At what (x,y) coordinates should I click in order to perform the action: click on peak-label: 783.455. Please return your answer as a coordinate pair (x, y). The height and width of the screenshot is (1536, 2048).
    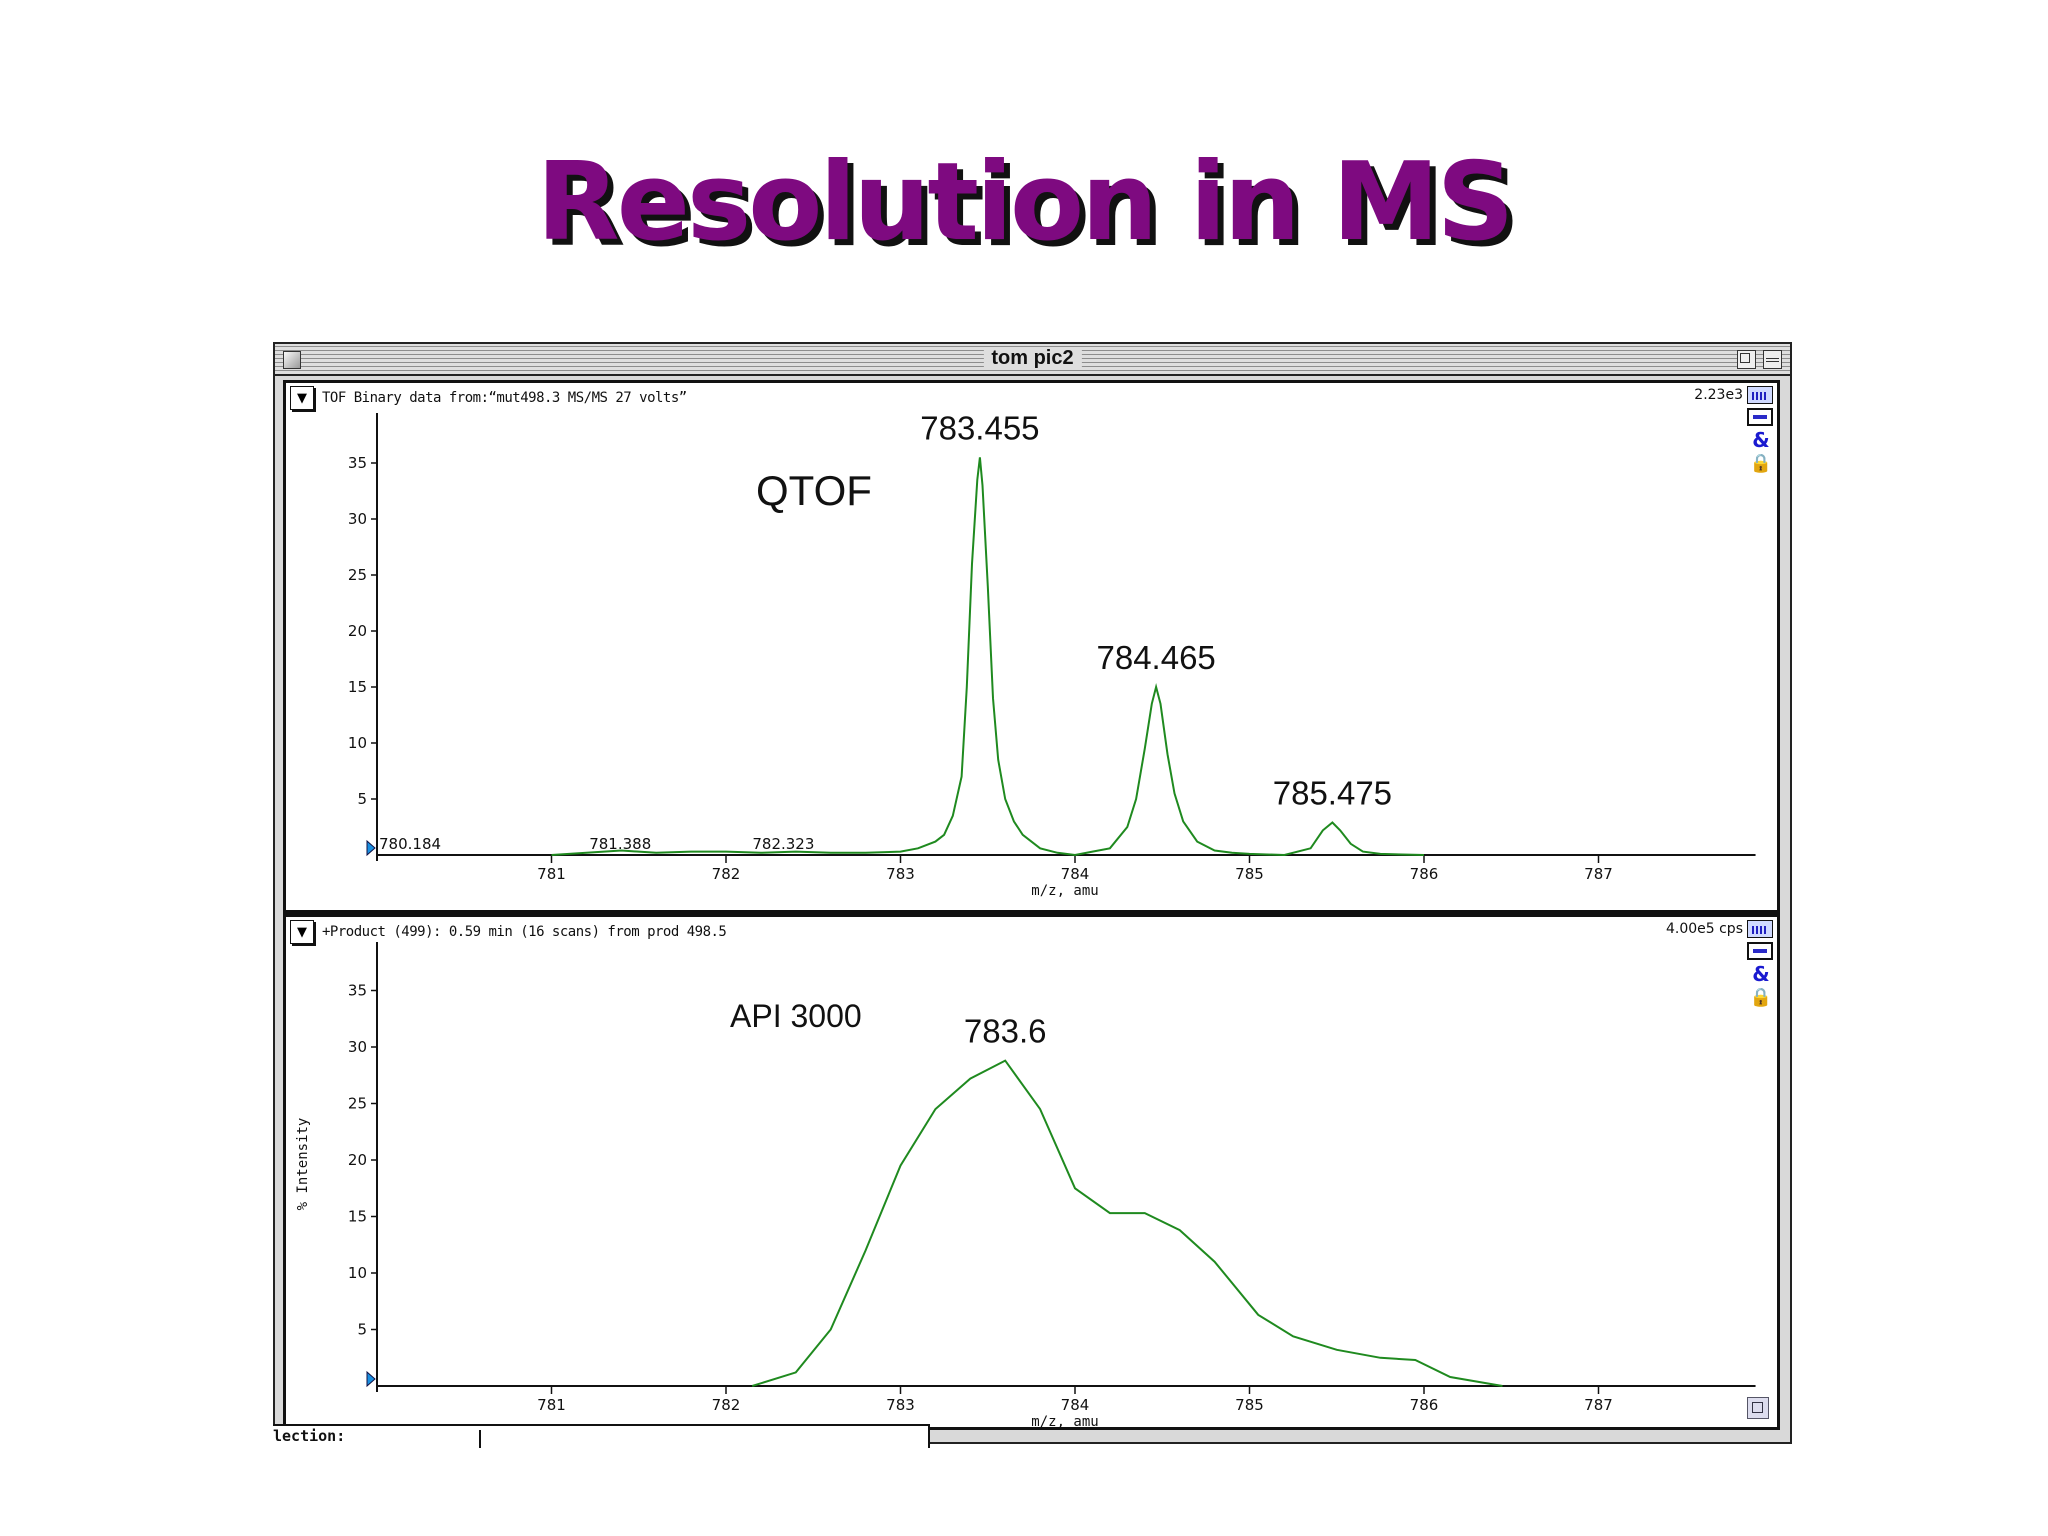
    Looking at the image, I should click on (979, 427).